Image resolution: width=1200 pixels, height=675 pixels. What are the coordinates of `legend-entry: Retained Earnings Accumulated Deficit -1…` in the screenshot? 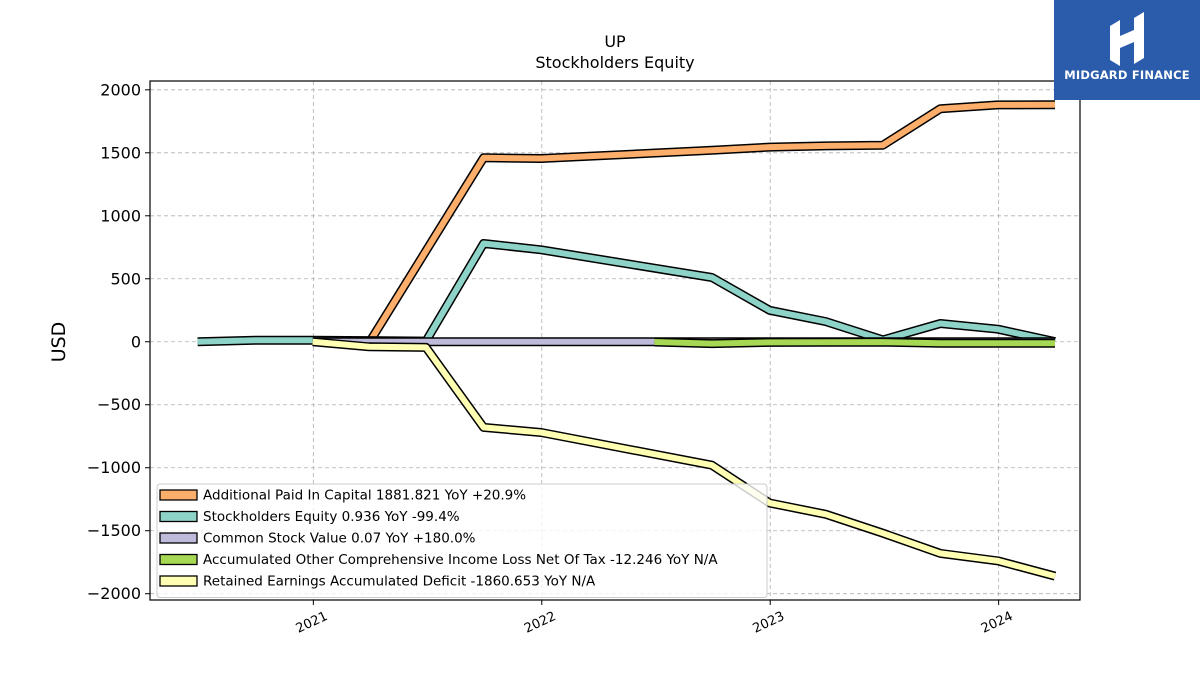 It's located at (377, 582).